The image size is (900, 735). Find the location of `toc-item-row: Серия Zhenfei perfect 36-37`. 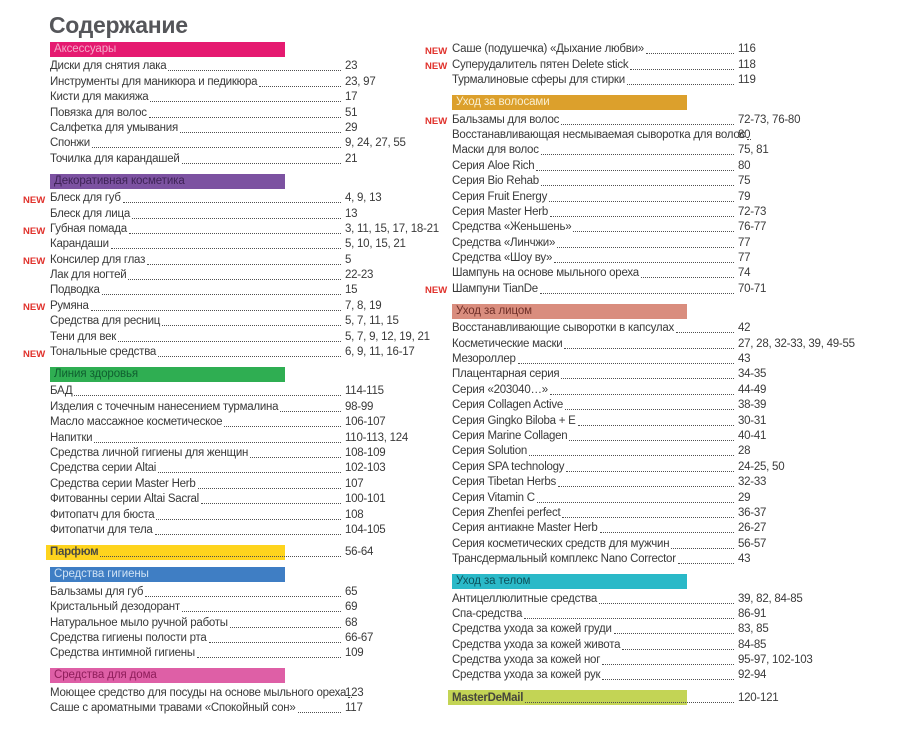

toc-item-row: Серия Zhenfei perfect 36-37 is located at coordinates (657, 513).